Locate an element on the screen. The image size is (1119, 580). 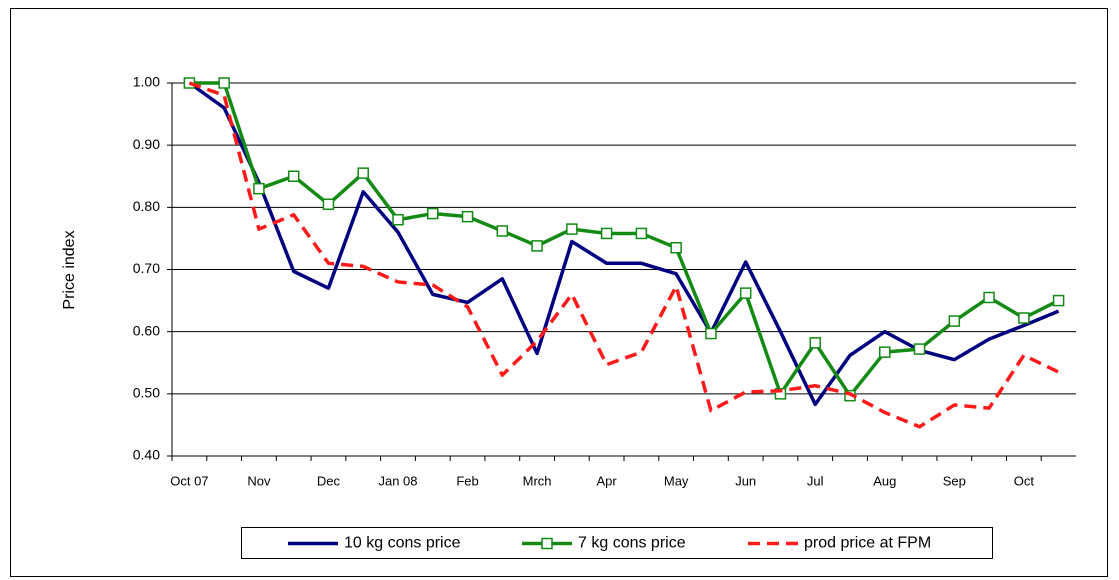
y-axis-label: Price index is located at coordinates (69, 269).